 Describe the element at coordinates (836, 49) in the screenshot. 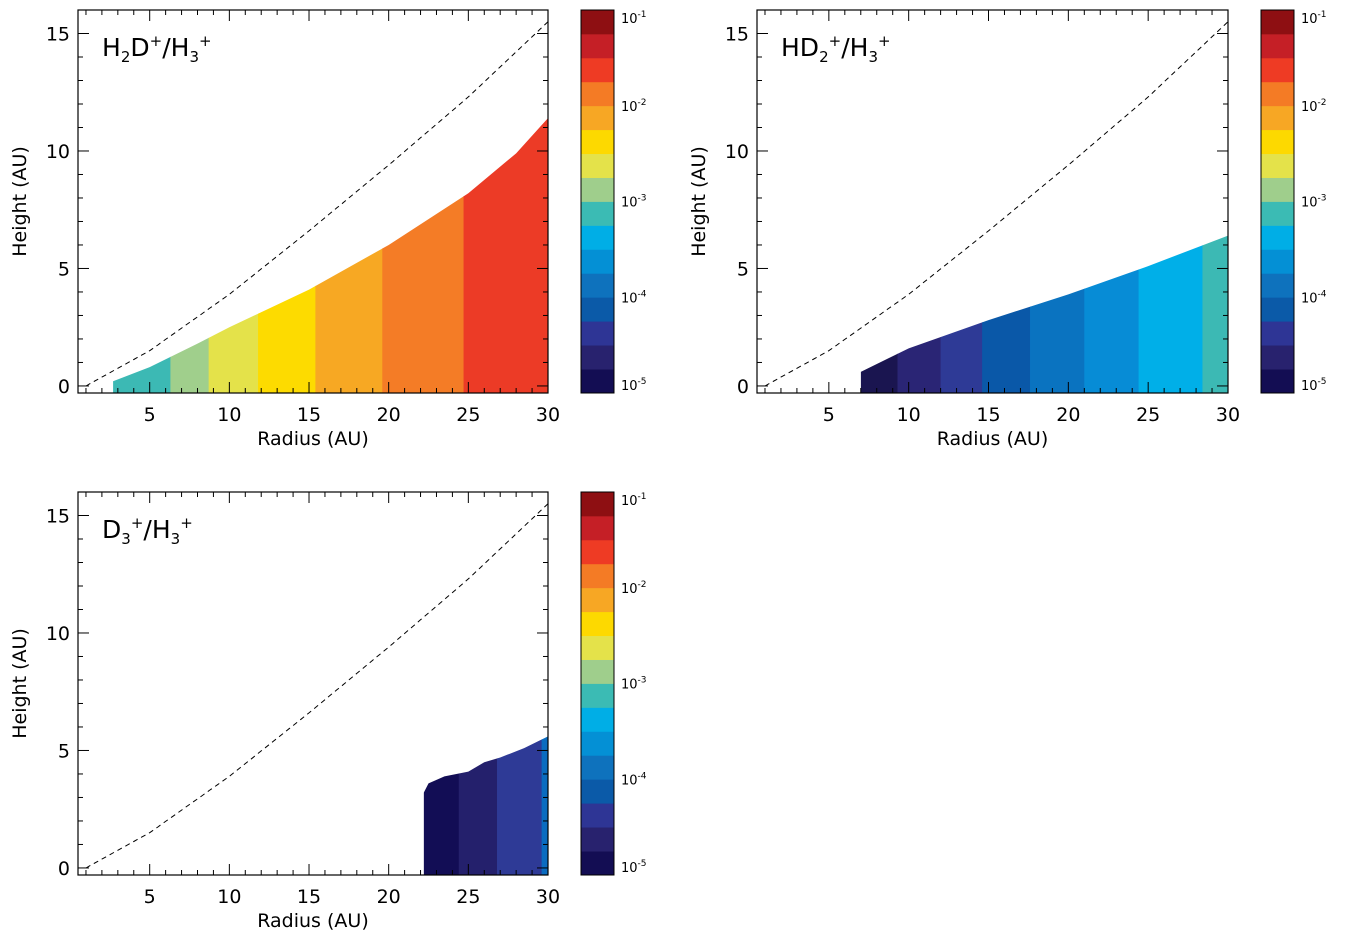

I see `panel-label: HD2+/H3+` at that location.